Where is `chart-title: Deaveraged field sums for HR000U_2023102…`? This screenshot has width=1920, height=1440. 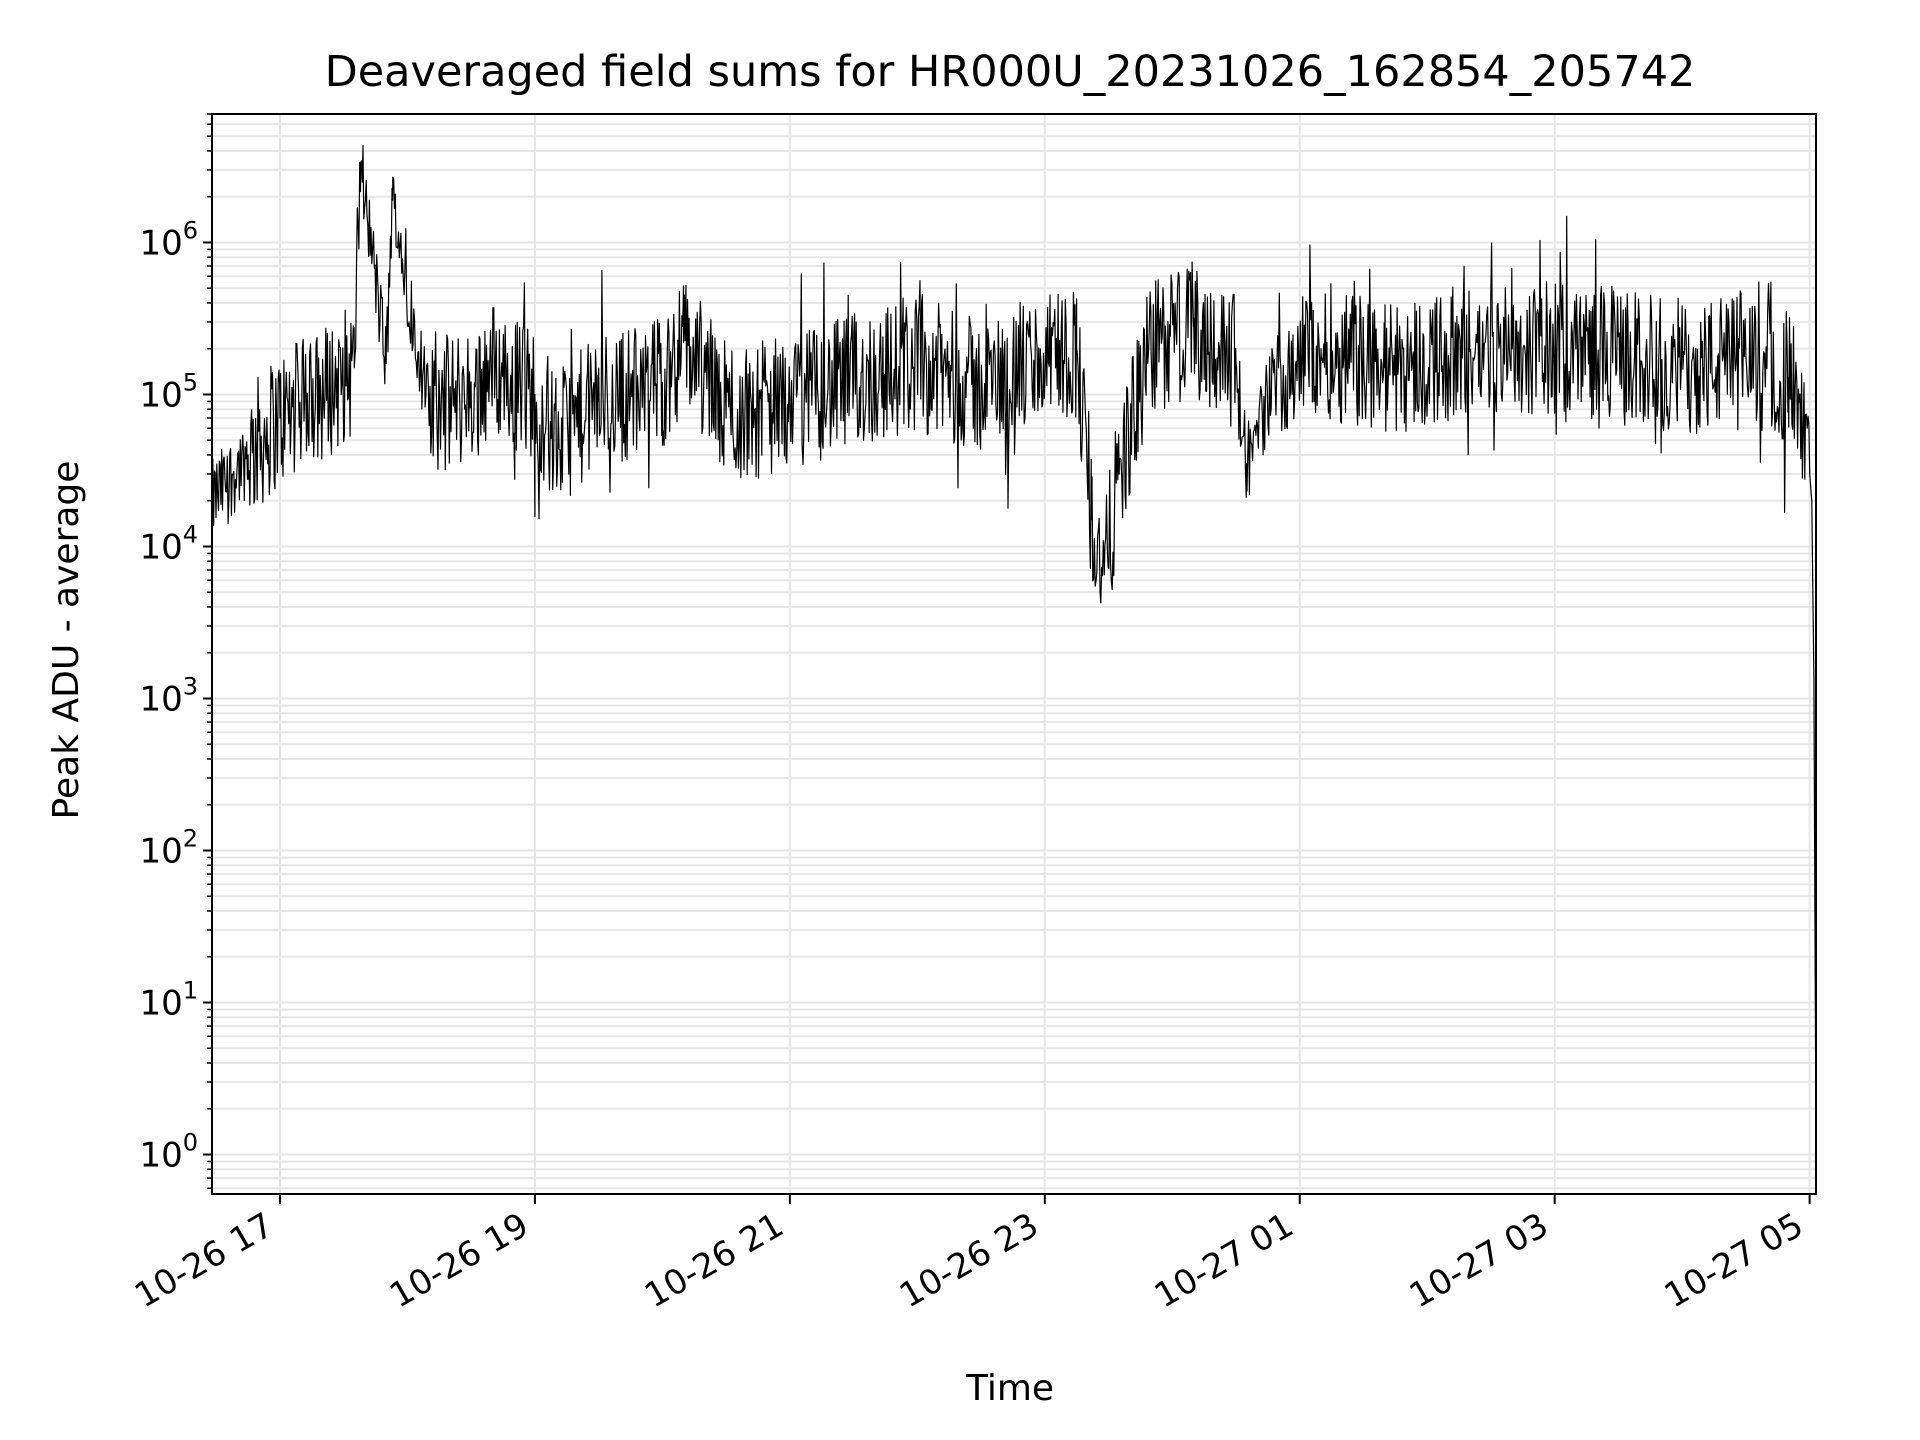 chart-title: Deaveraged field sums for HR000U_2023102… is located at coordinates (1010, 72).